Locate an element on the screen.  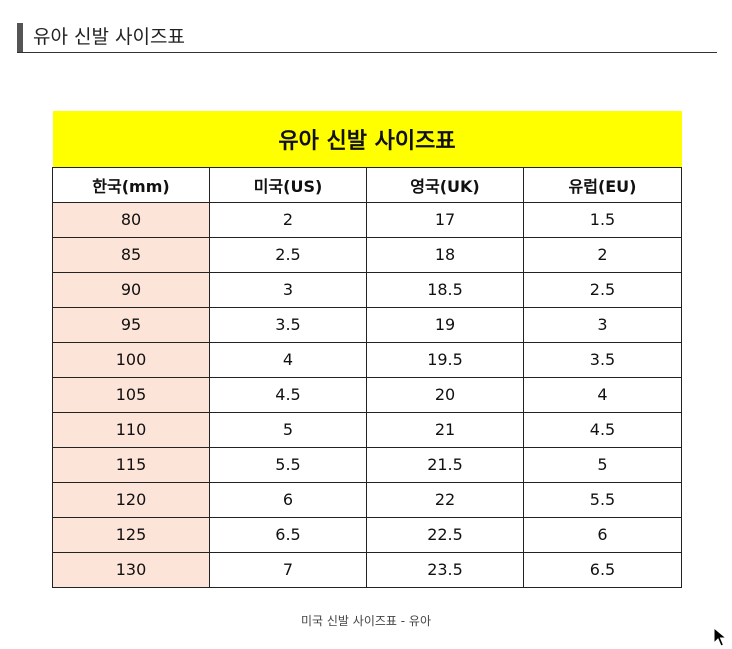
cell-eu: 4.5 is located at coordinates (602, 429).